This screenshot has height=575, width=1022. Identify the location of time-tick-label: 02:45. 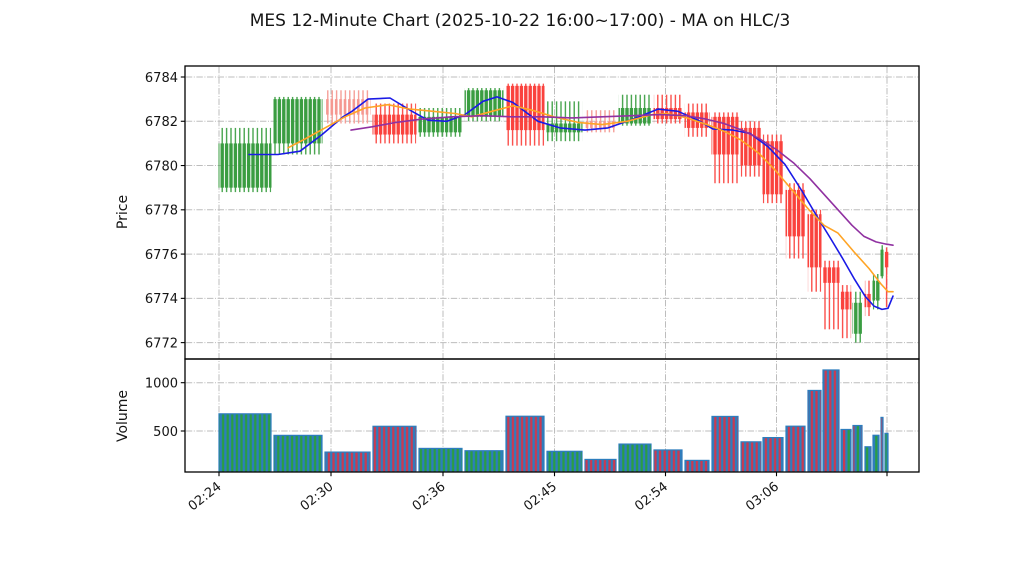
(540, 496).